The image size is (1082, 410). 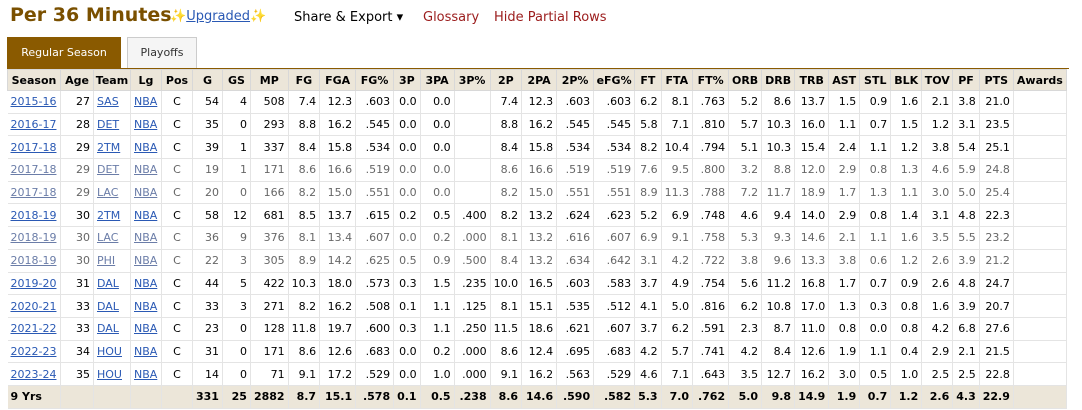 What do you see at coordinates (77, 193) in the screenshot?
I see `table-cell: 29` at bounding box center [77, 193].